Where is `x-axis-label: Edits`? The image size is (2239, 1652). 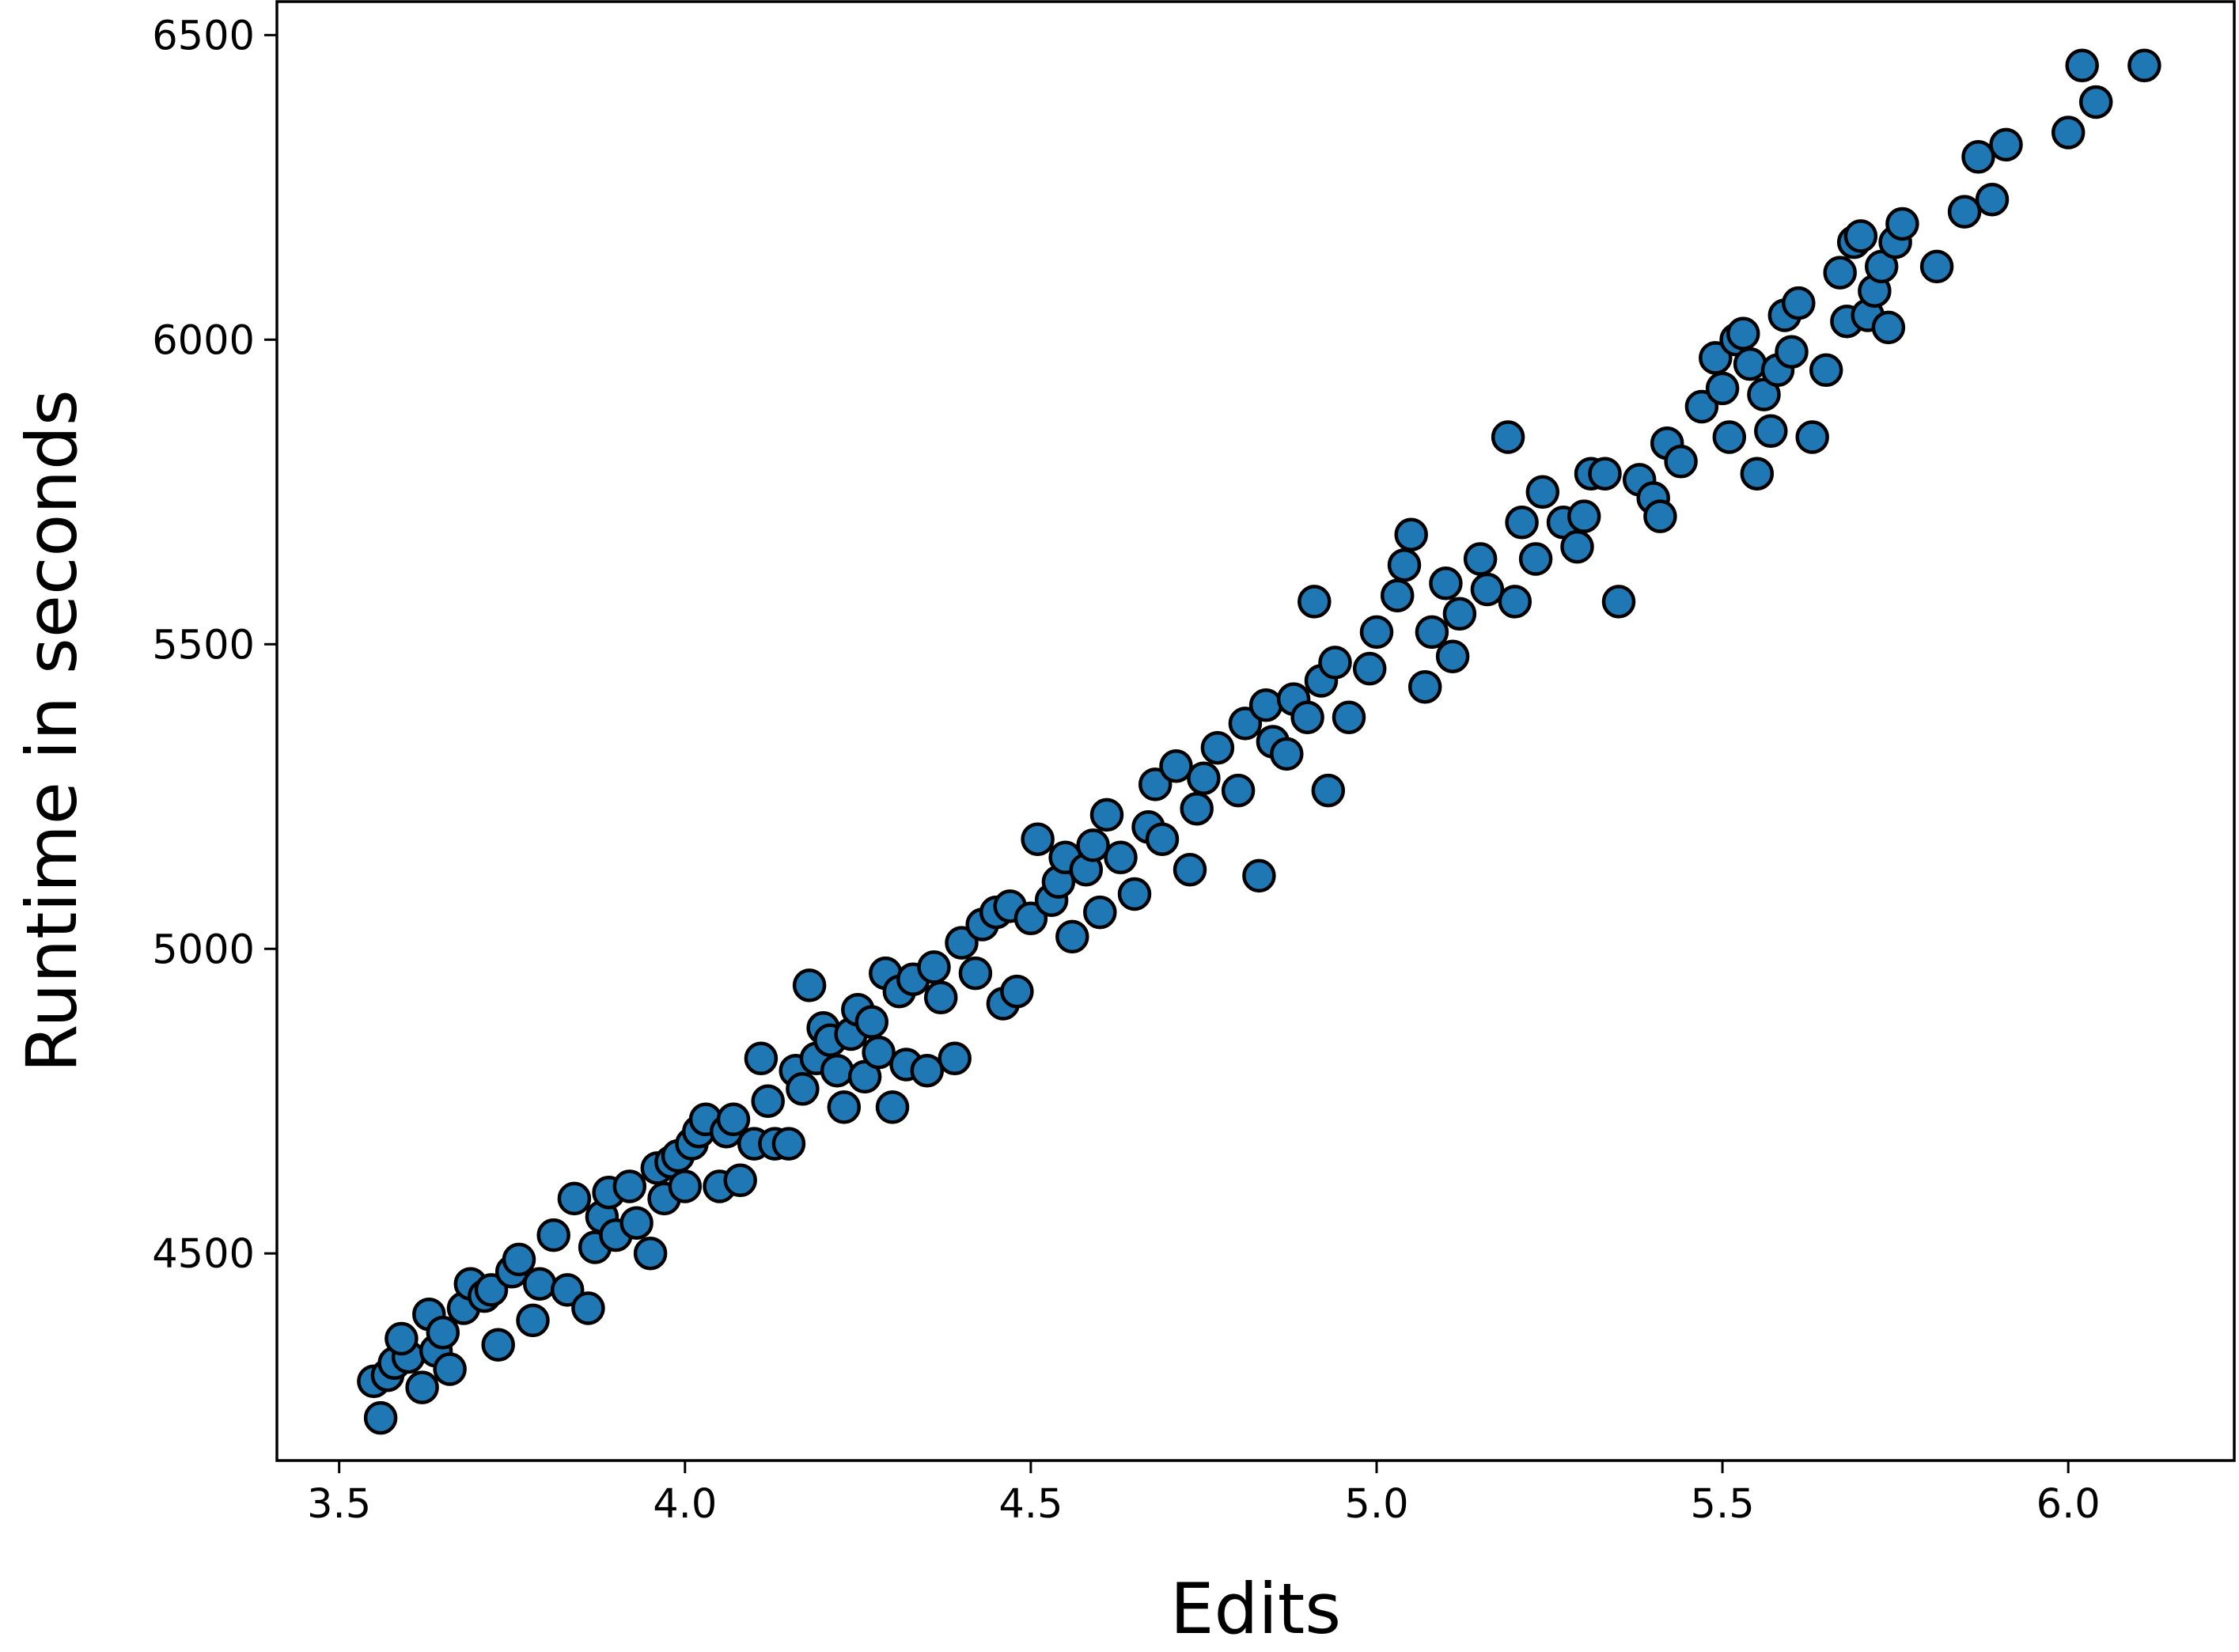
x-axis-label: Edits is located at coordinates (1255, 1609).